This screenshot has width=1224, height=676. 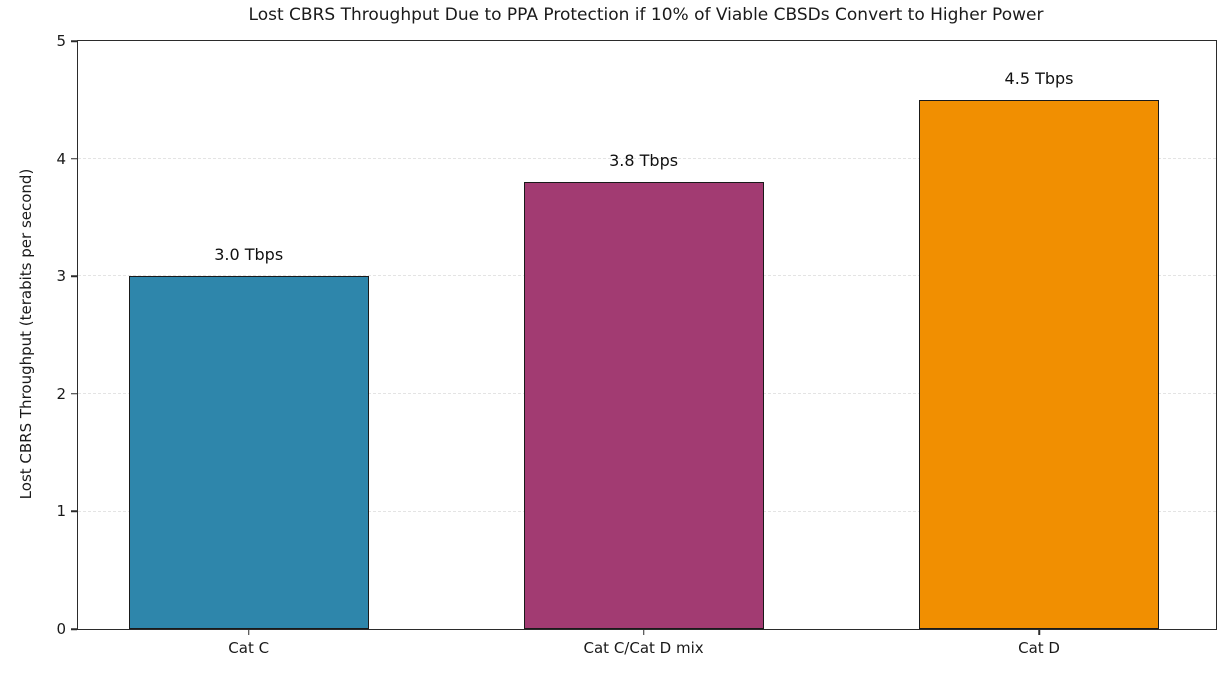 What do you see at coordinates (1039, 648) in the screenshot?
I see `x-tick-label: Cat D` at bounding box center [1039, 648].